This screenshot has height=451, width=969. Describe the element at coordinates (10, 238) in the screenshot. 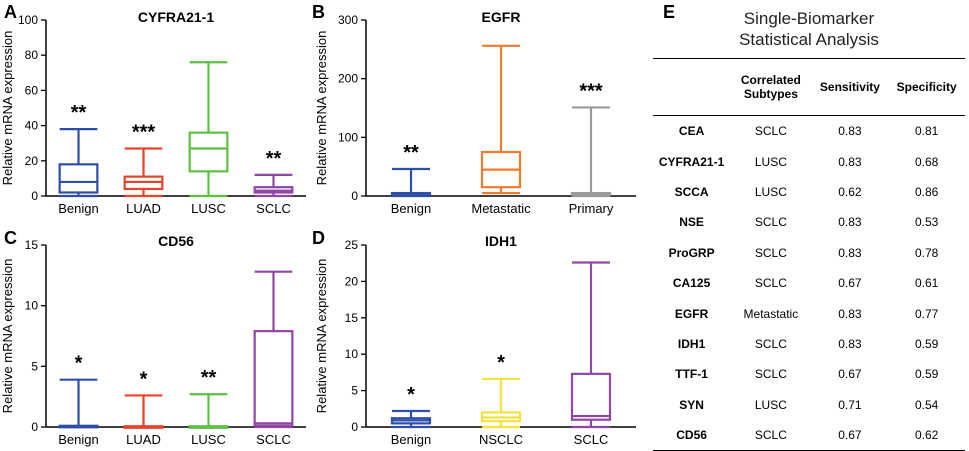

I see `panel-letter: C` at that location.